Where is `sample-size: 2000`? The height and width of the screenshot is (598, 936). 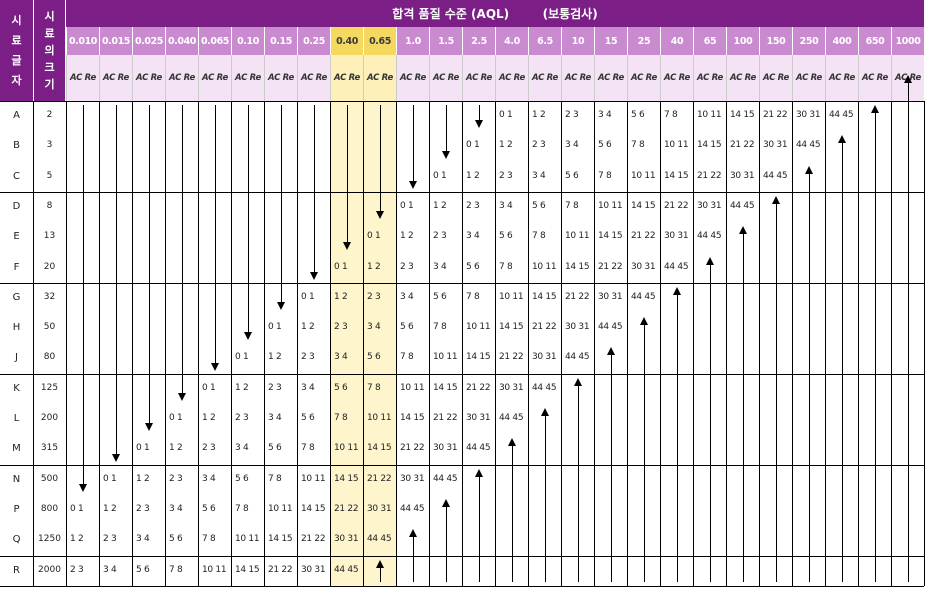 sample-size: 2000 is located at coordinates (49, 569).